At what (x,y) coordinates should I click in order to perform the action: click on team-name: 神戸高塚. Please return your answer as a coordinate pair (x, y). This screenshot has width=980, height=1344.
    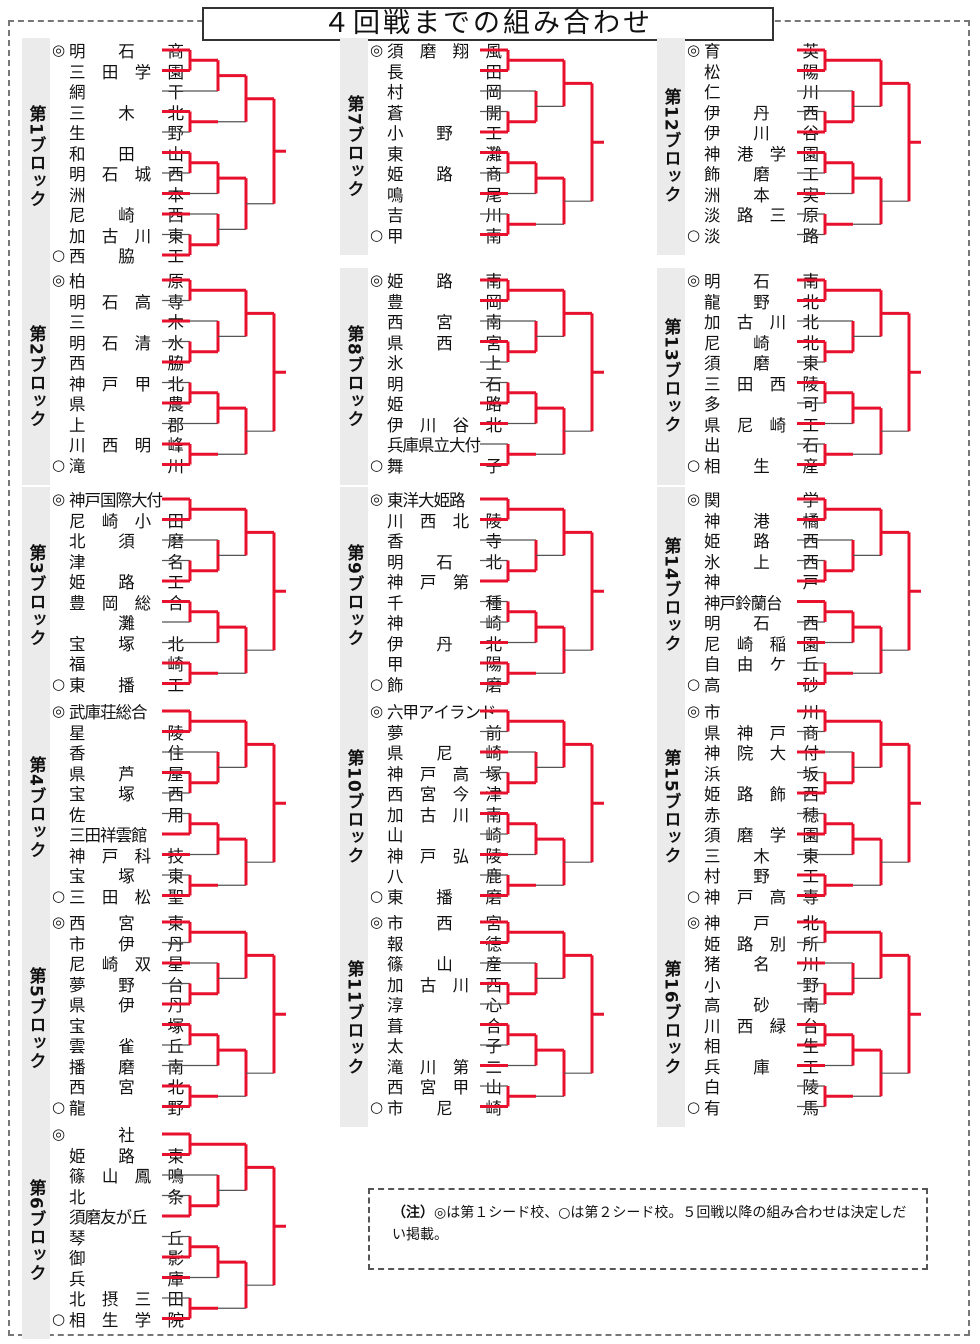
    Looking at the image, I should click on (444, 774).